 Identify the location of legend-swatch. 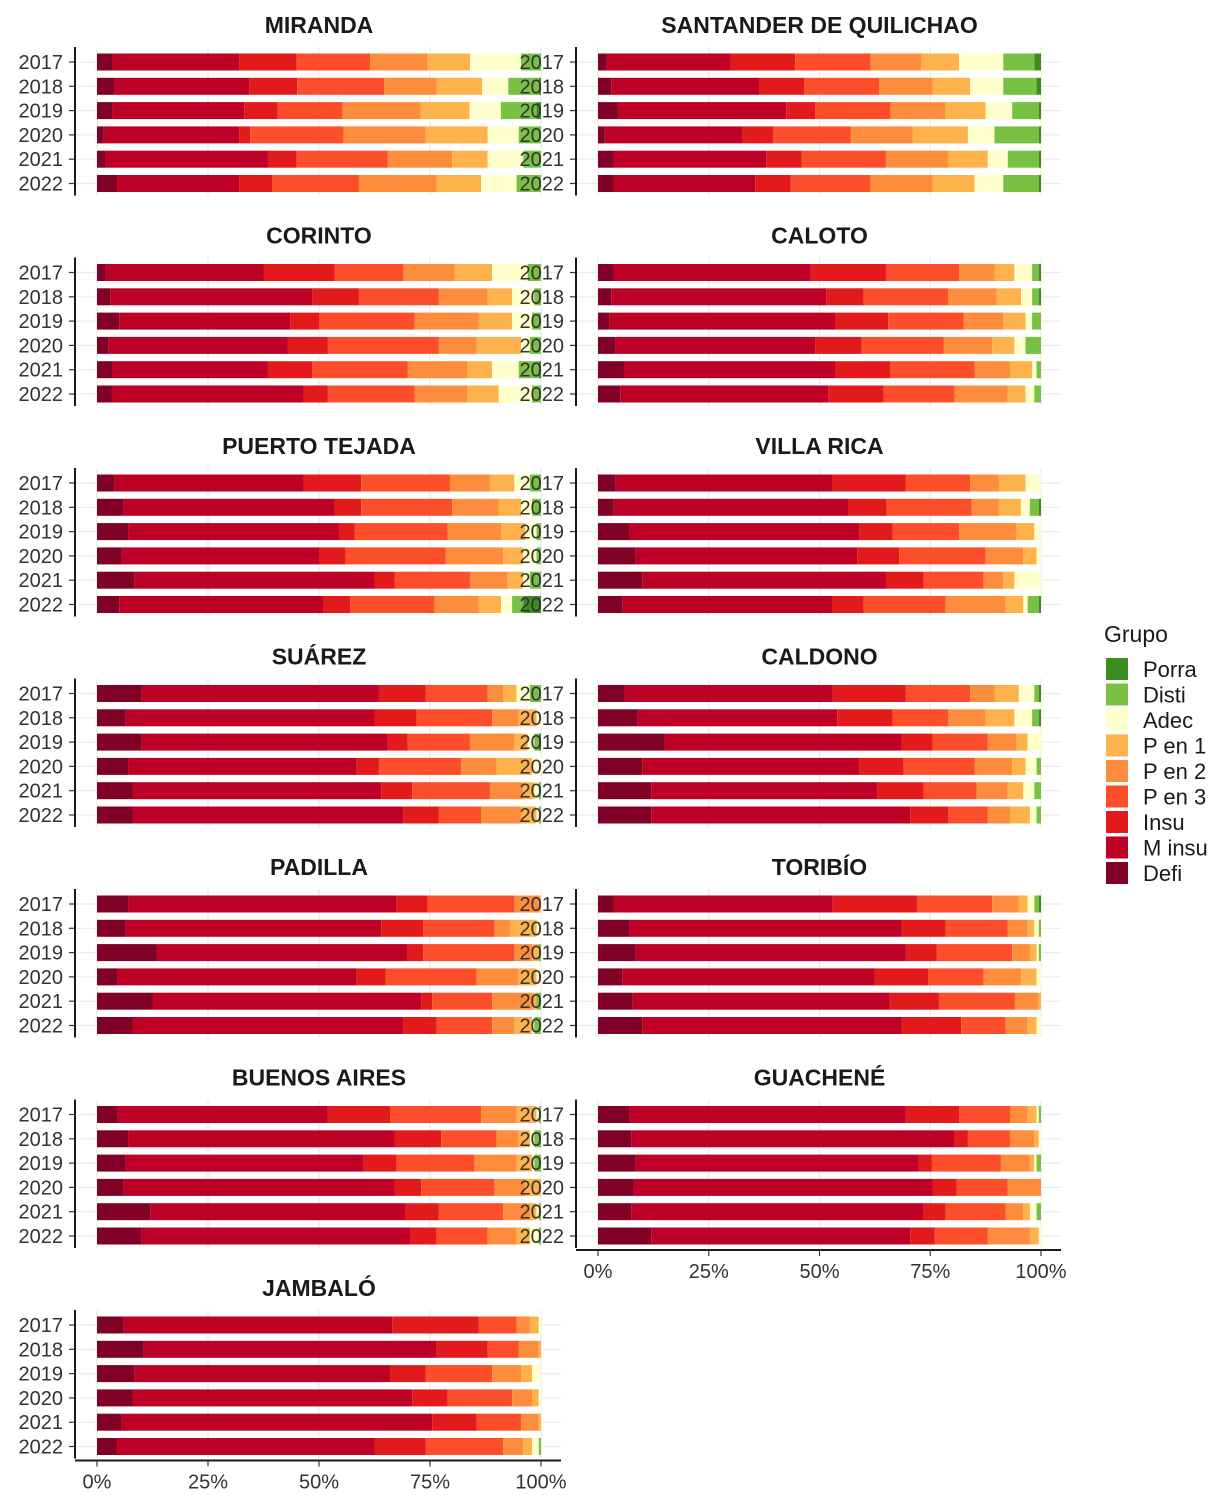
(1117, 745).